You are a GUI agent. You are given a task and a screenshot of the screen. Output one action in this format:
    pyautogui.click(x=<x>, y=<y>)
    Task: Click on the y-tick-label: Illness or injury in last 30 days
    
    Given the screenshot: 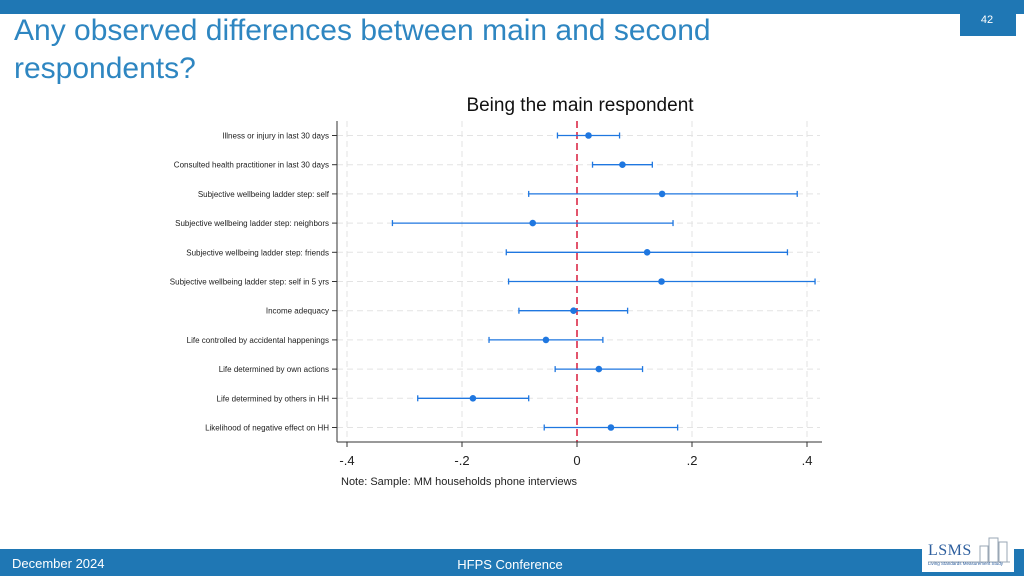 What is the action you would take?
    pyautogui.click(x=275, y=136)
    